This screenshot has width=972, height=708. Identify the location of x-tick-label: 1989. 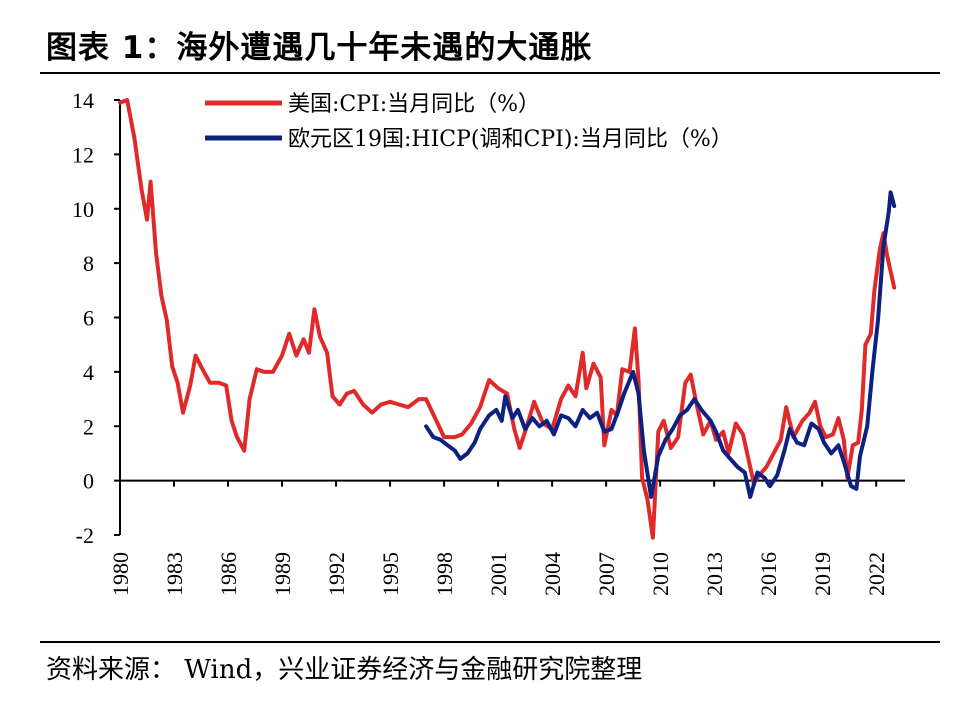
(282, 574).